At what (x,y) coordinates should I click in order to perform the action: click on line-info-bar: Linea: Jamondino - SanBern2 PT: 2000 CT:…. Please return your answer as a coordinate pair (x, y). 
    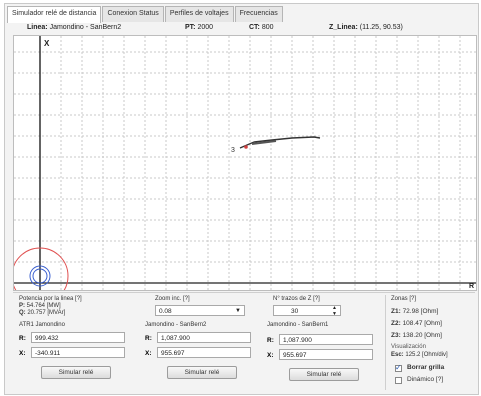
    Looking at the image, I should click on (242, 29).